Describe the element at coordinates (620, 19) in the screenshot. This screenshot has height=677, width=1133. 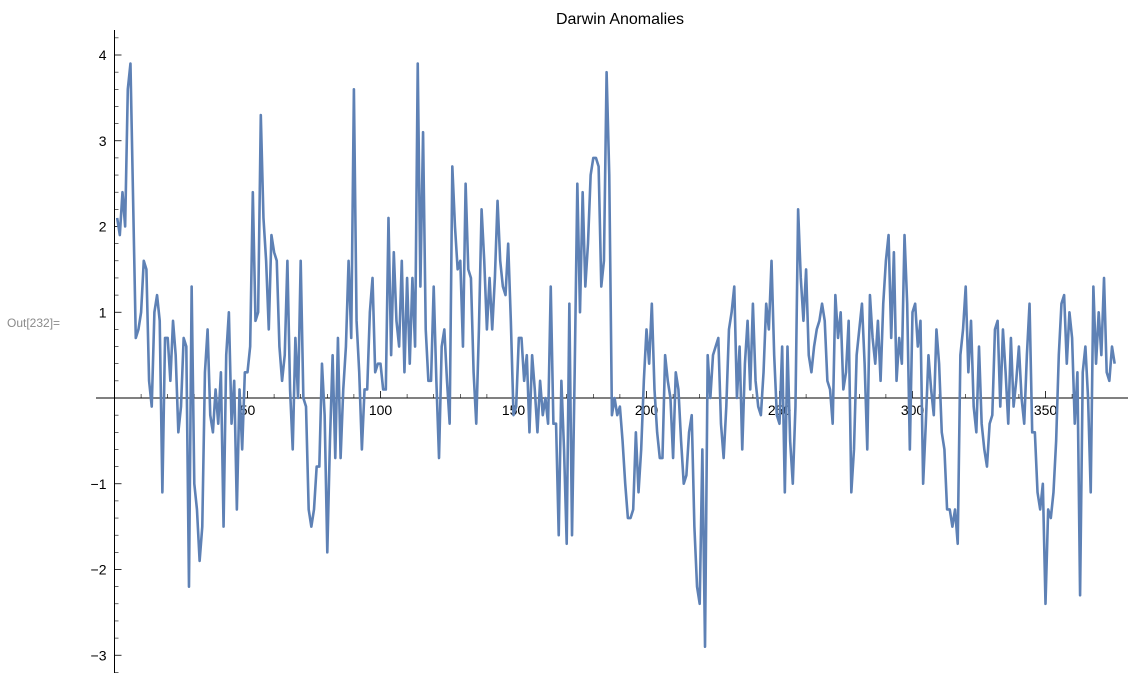
I see `chart-title: Darwin Anomalies` at that location.